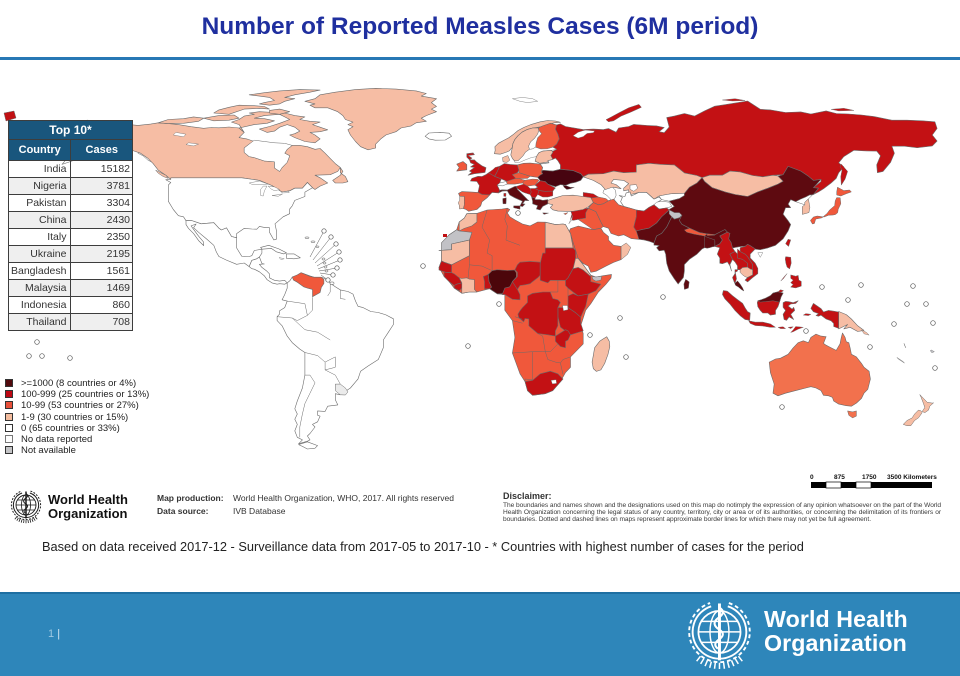  What do you see at coordinates (88, 513) in the screenshot?
I see `svg-text: Organization` at bounding box center [88, 513].